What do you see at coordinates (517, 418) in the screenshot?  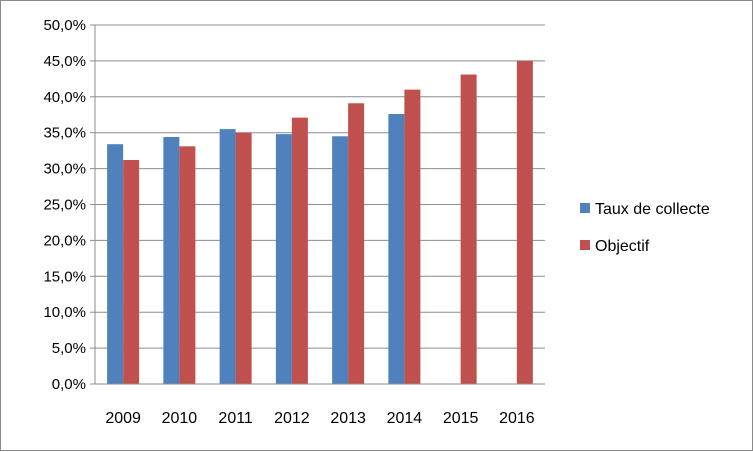 I see `x-tick-label: 2016` at bounding box center [517, 418].